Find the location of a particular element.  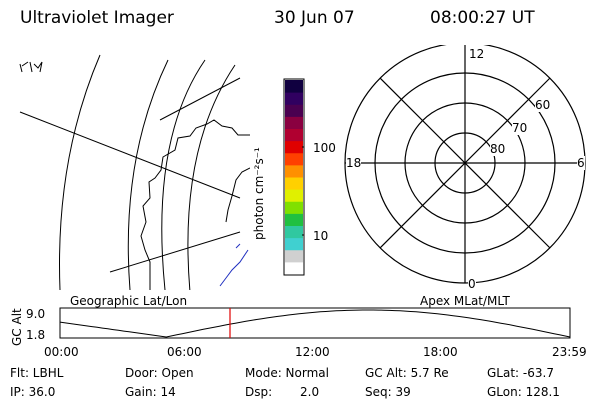

ip-info: IP: 36.0 is located at coordinates (33, 392).